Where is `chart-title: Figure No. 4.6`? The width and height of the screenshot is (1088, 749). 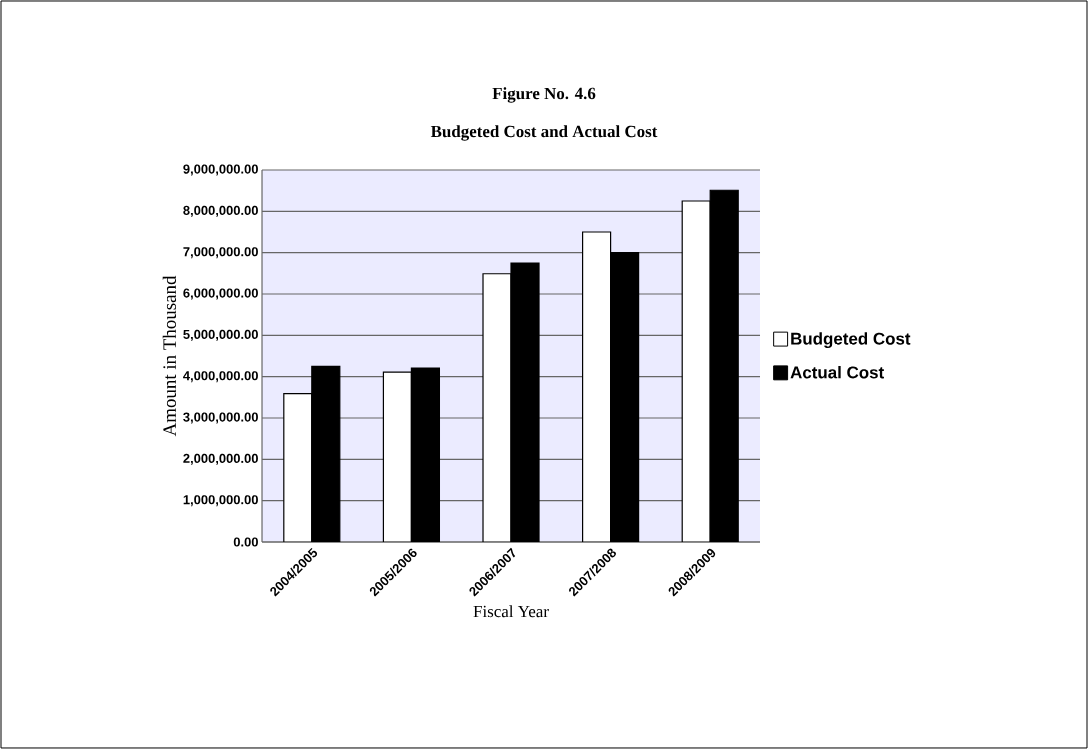
chart-title: Figure No. 4.6 is located at coordinates (544, 95).